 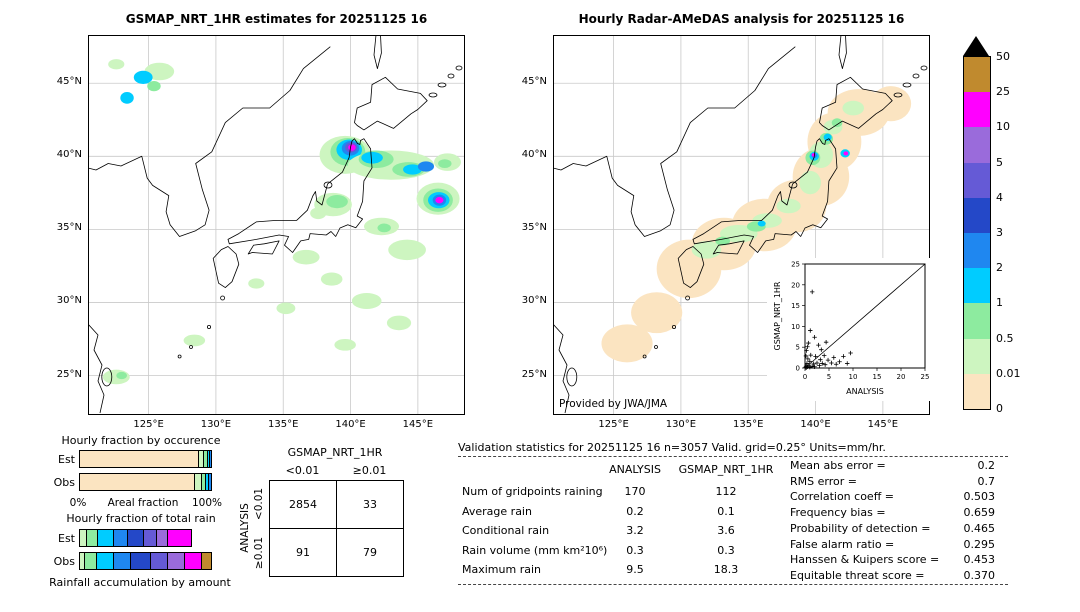 What do you see at coordinates (999, 197) in the screenshot?
I see `colorbar-tick-label: 4` at bounding box center [999, 197].